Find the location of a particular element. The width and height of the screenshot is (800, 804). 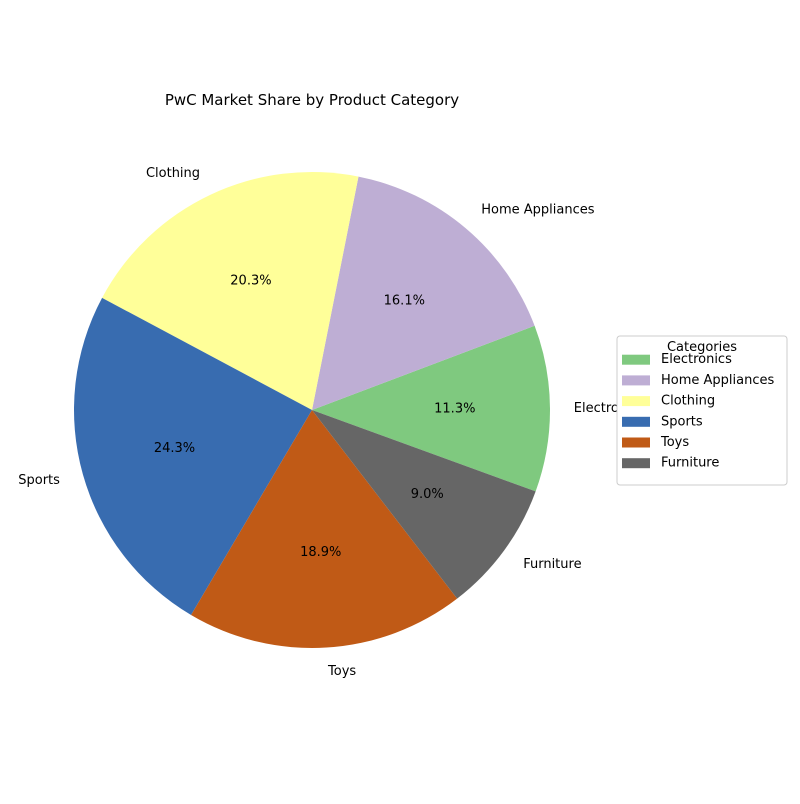

legend-swatch-electronics is located at coordinates (636, 359).